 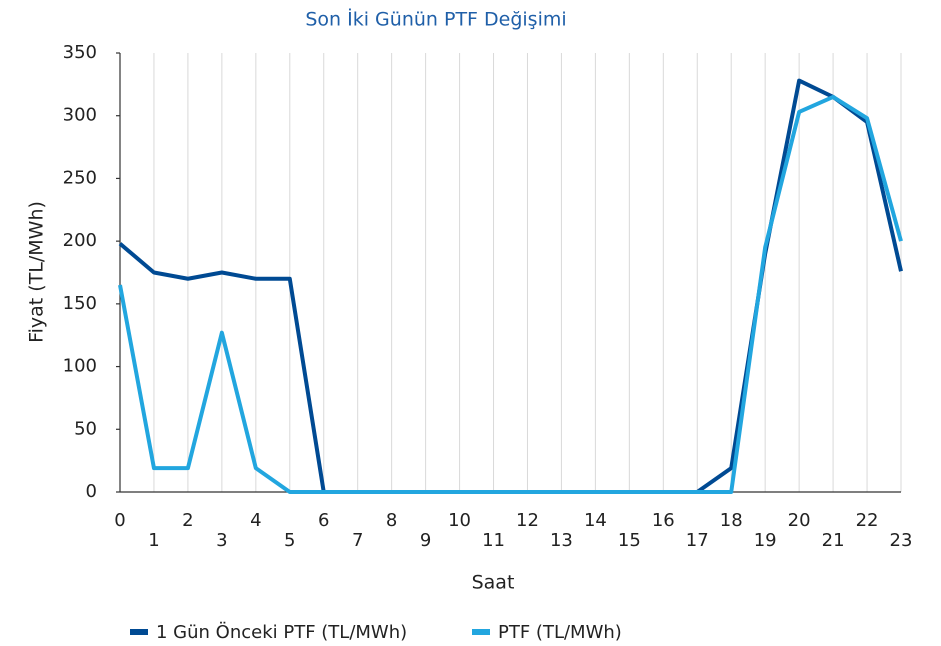 I want to click on chart-title: Son İki Günün PTF Değişimi, so click(x=435, y=19).